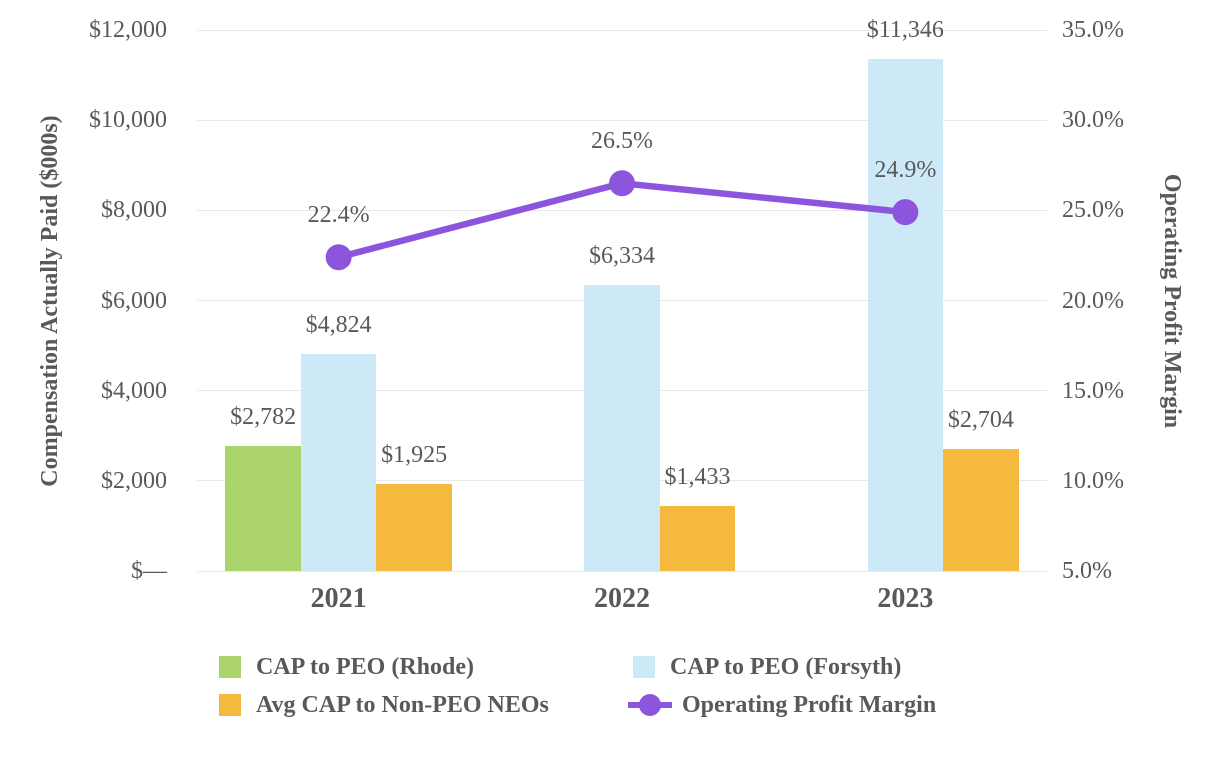 The image size is (1226, 760). I want to click on left-axis-tick: $2,000, so click(134, 480).